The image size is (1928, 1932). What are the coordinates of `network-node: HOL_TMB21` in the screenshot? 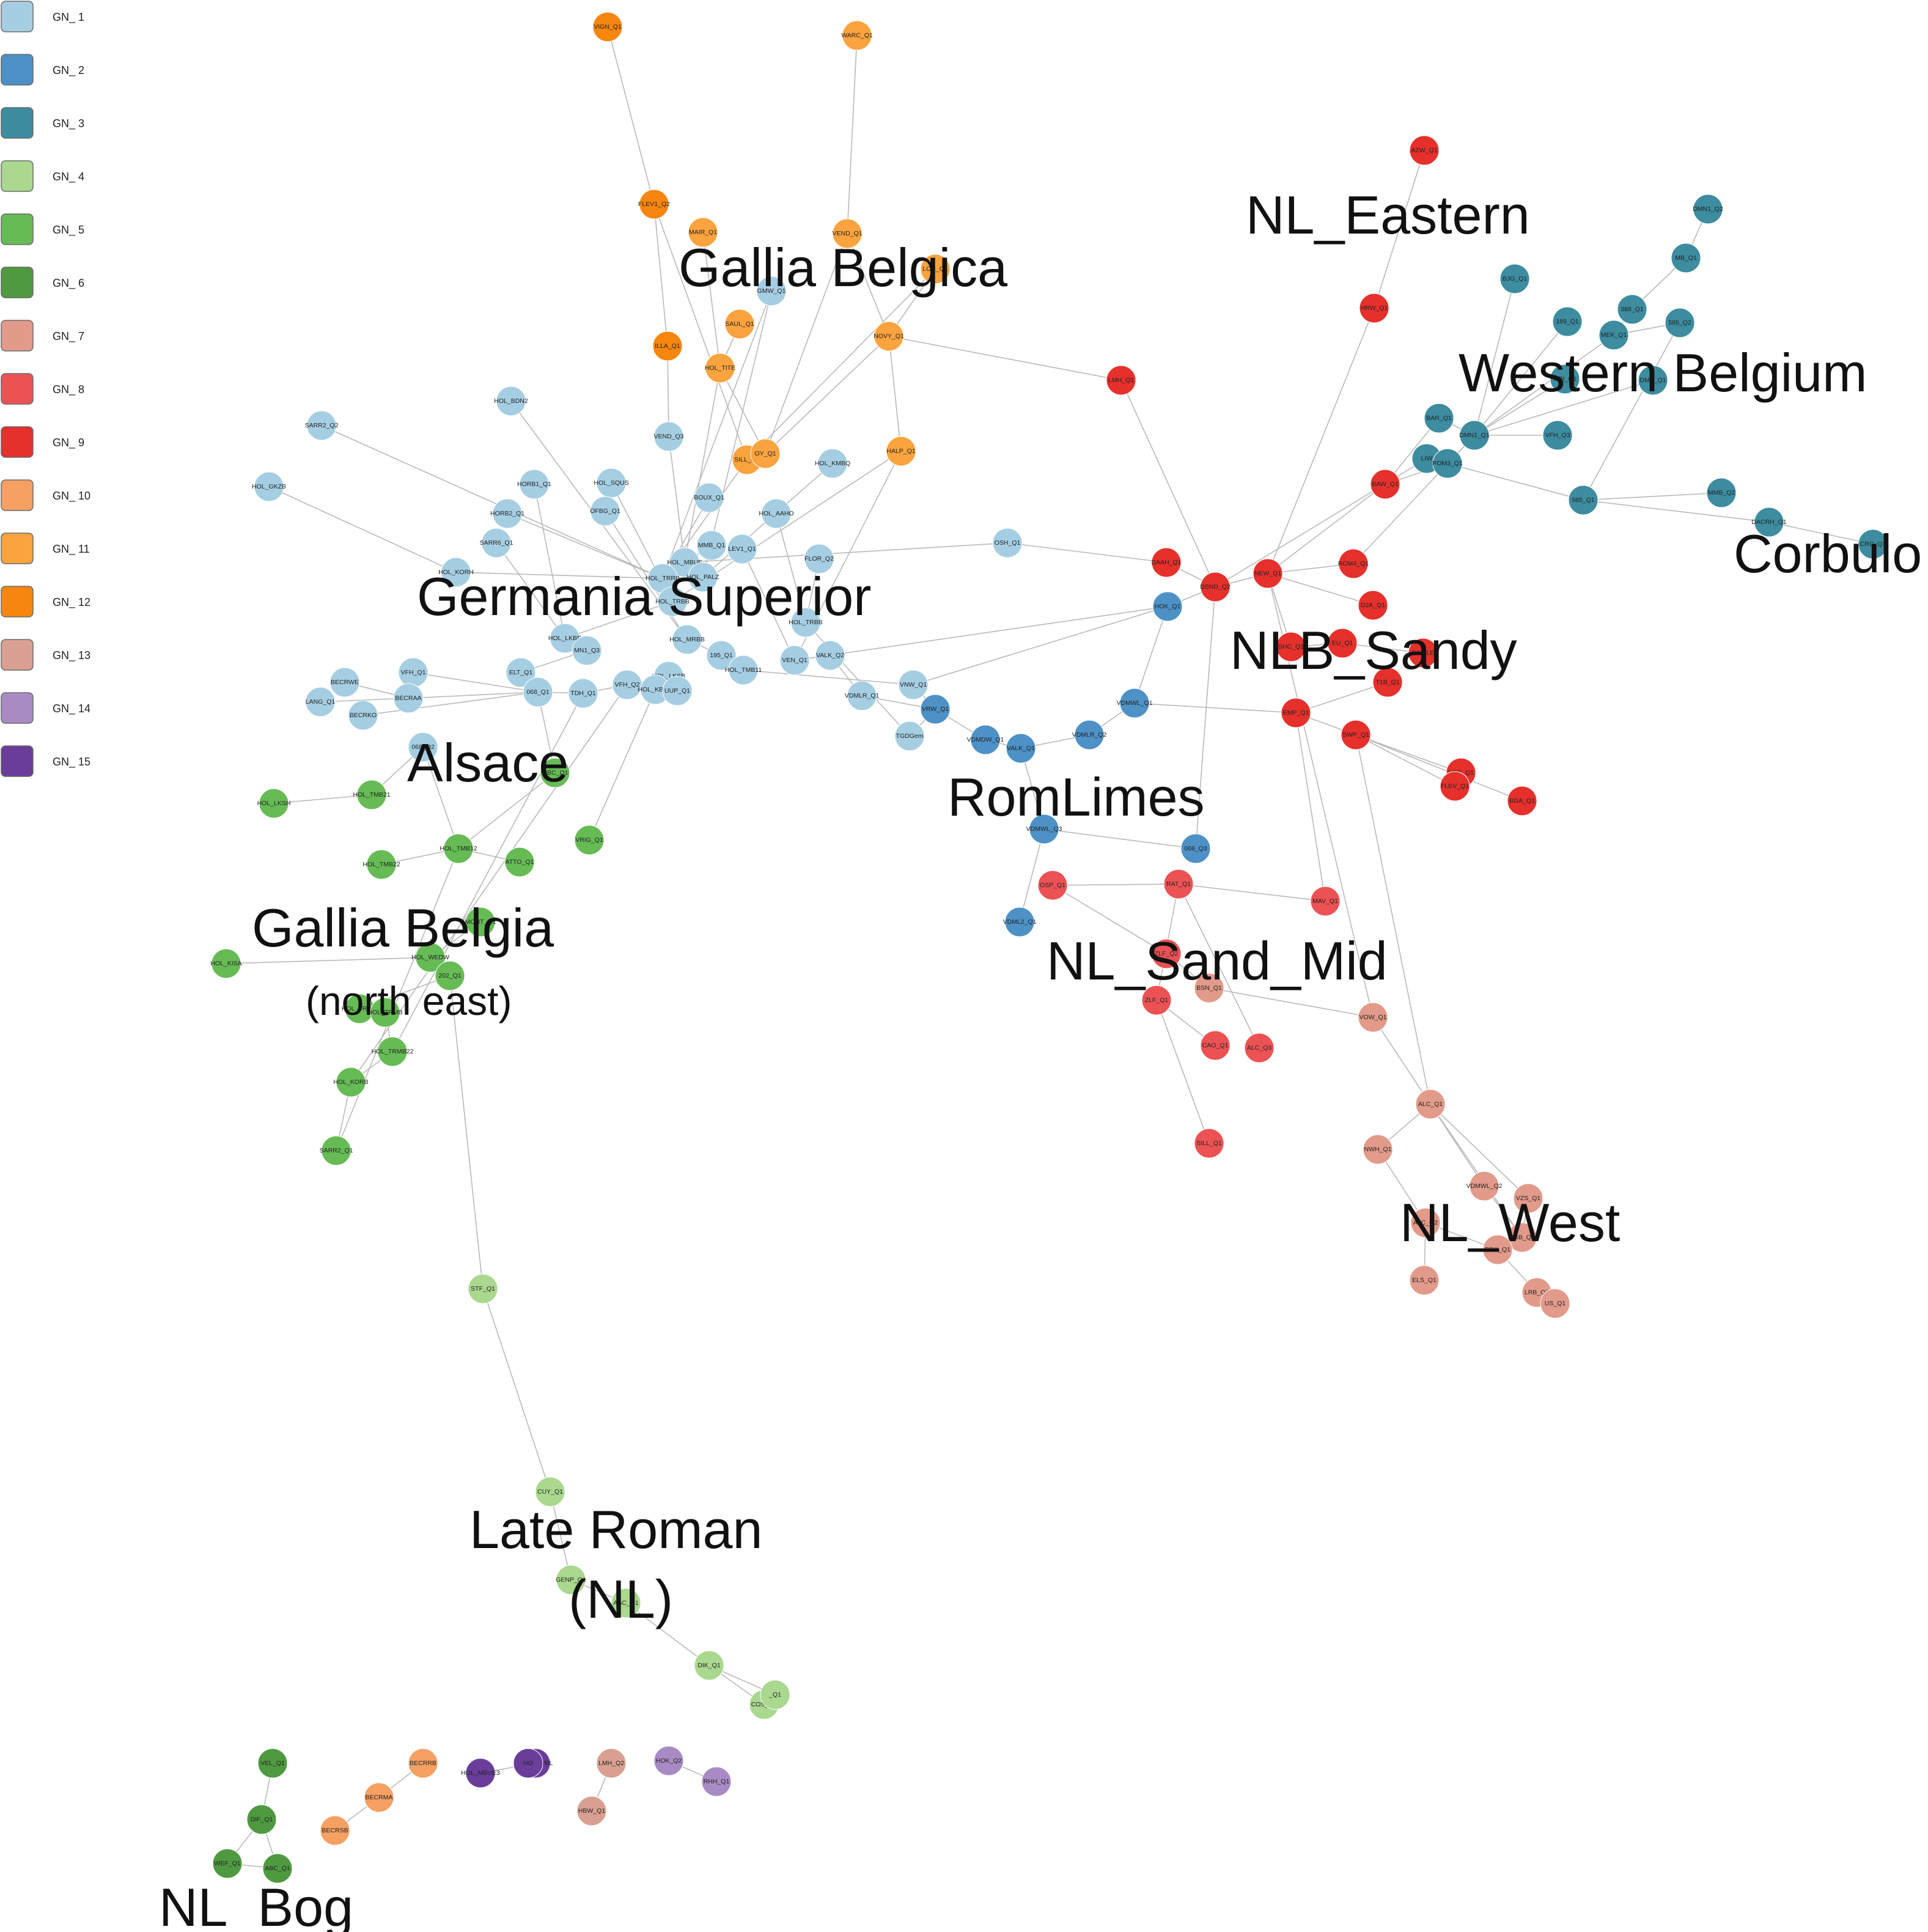 It's located at (372, 795).